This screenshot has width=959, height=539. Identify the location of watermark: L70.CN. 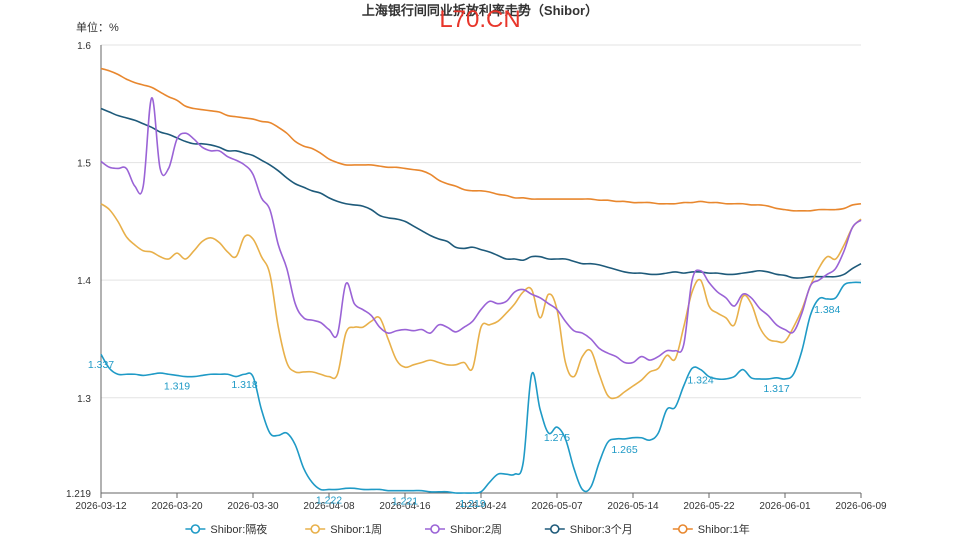
(479, 19).